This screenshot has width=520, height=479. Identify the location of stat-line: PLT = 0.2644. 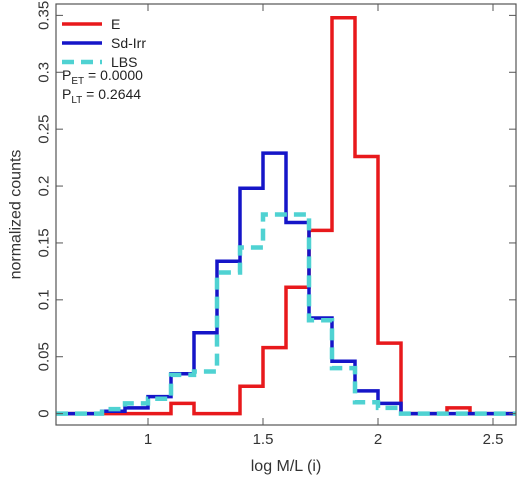
(101, 96).